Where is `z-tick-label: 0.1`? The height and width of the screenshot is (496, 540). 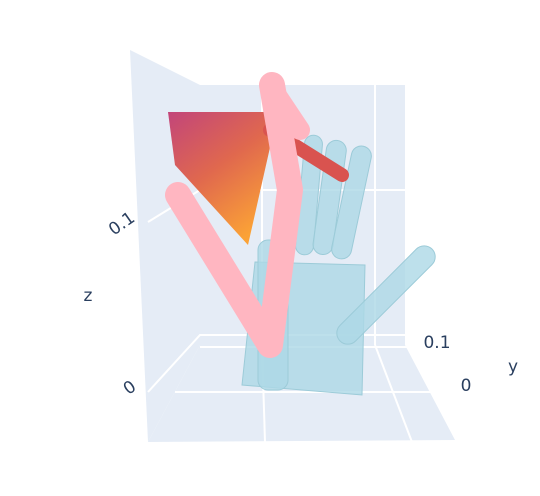 z-tick-label: 0.1 is located at coordinates (122, 224).